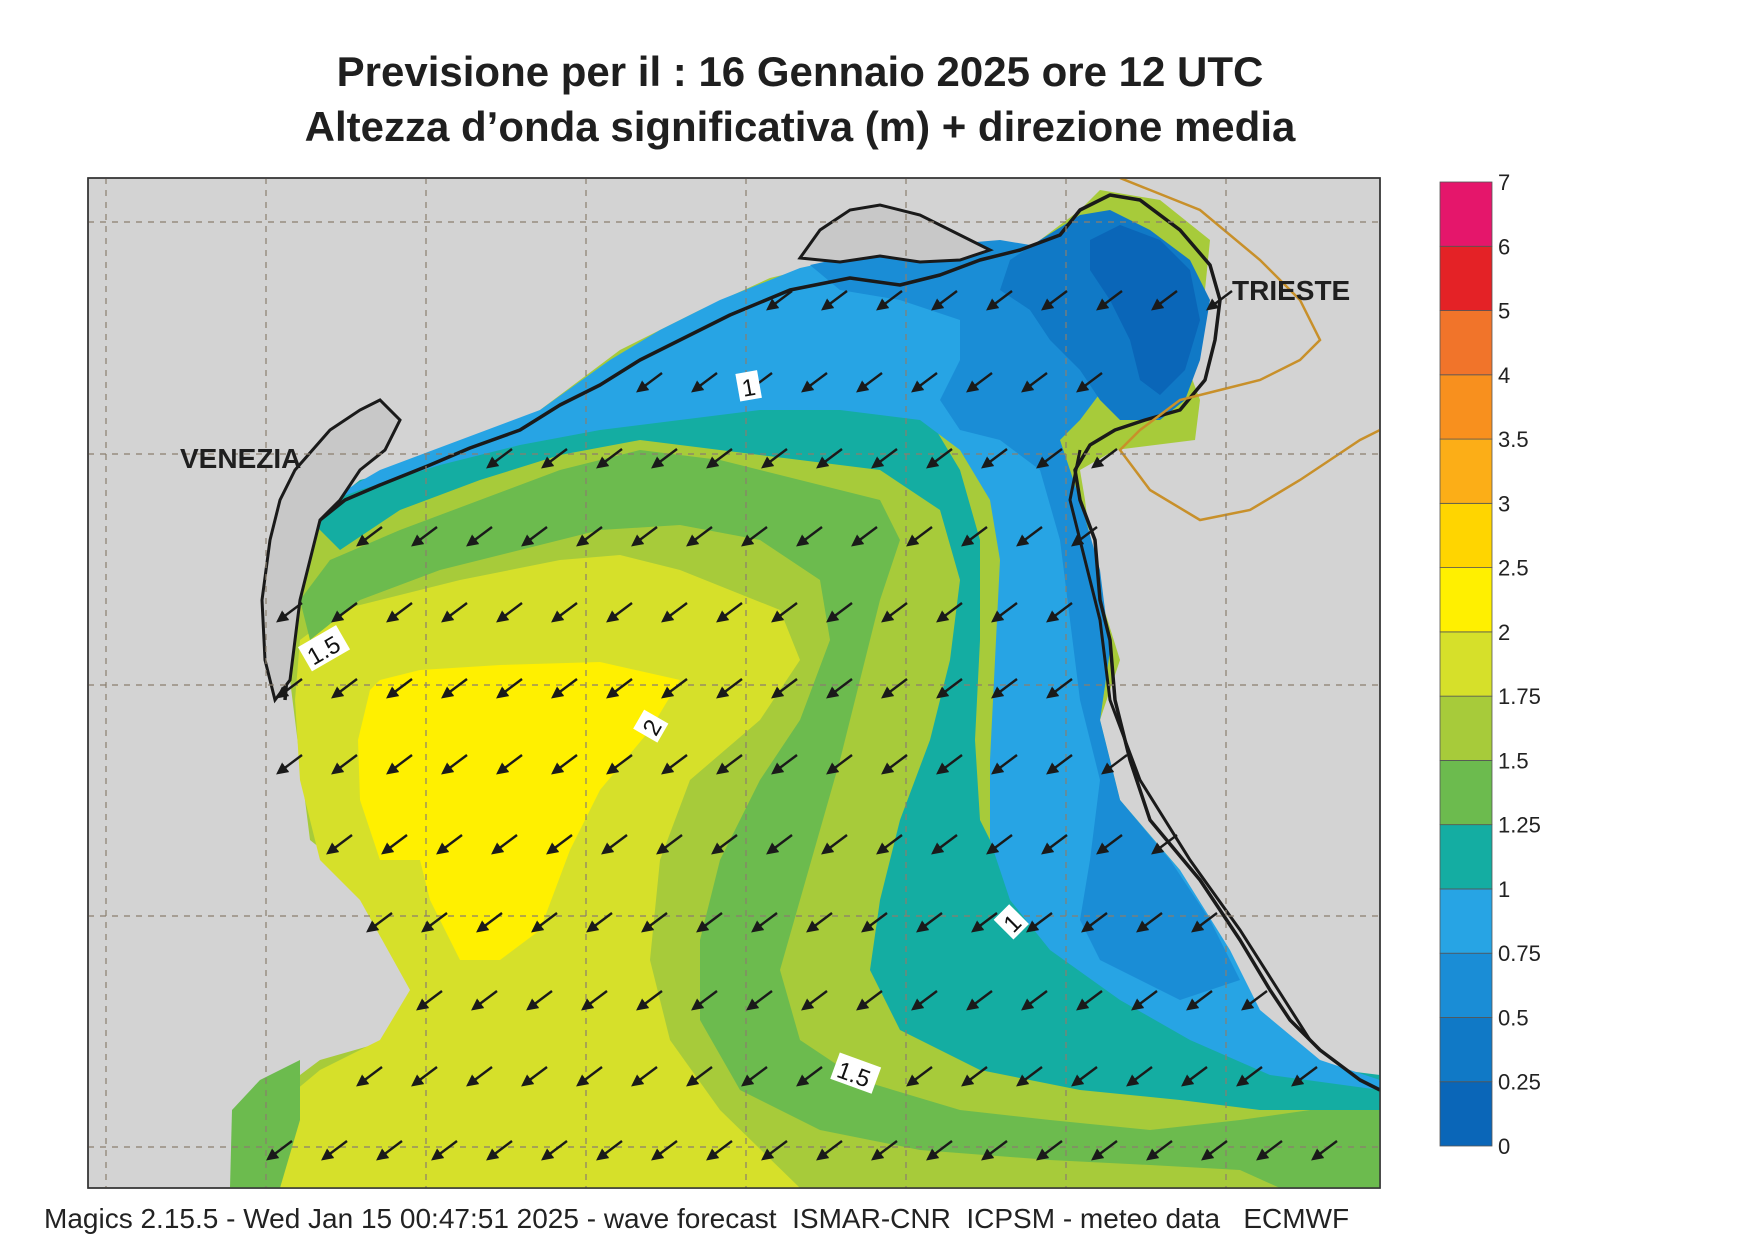  Describe the element at coordinates (1519, 1082) in the screenshot. I see `color-scale-tick-label: 0.25` at that location.